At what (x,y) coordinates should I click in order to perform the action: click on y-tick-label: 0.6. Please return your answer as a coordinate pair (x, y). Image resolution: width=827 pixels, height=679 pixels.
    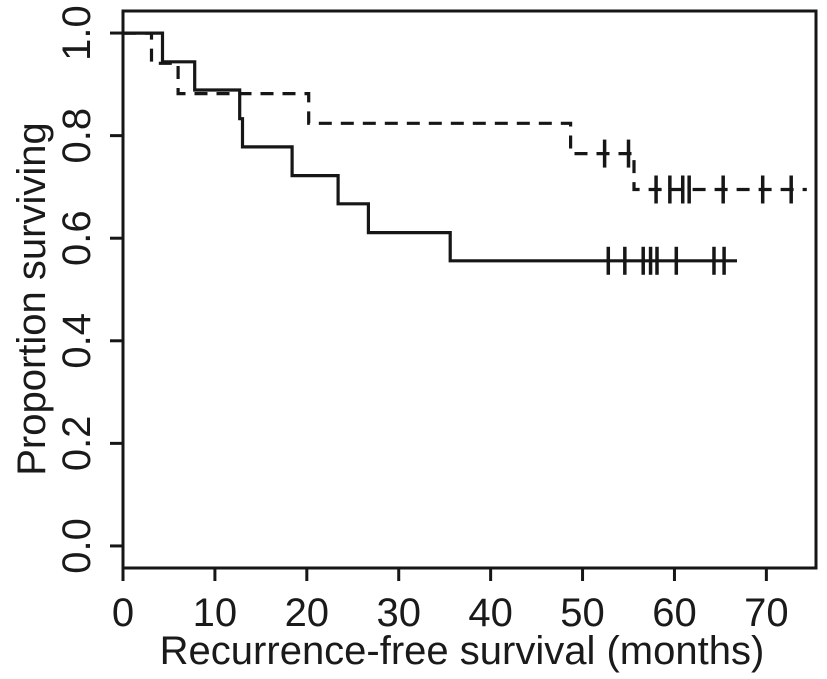
    Looking at the image, I should click on (77, 238).